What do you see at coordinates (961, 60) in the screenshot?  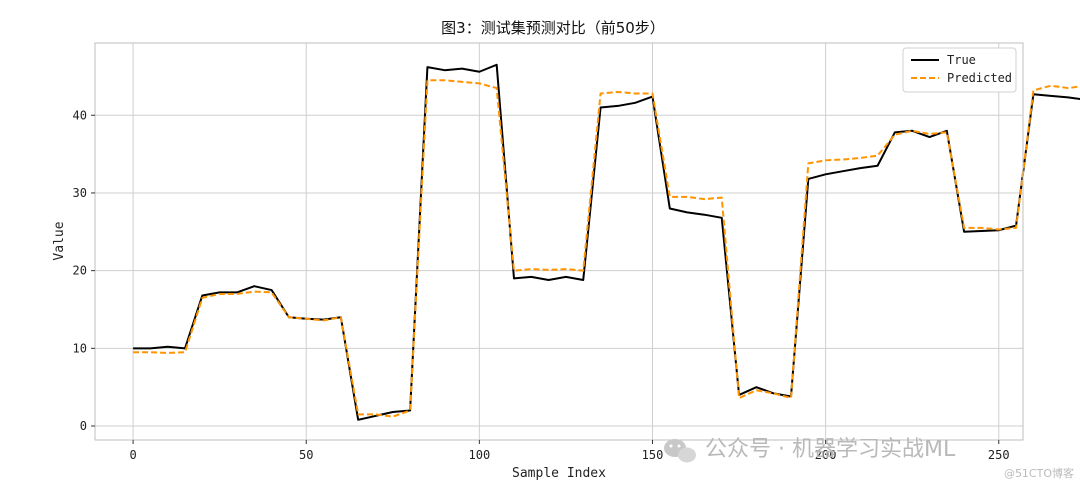 I see `legend-label-true: True` at bounding box center [961, 60].